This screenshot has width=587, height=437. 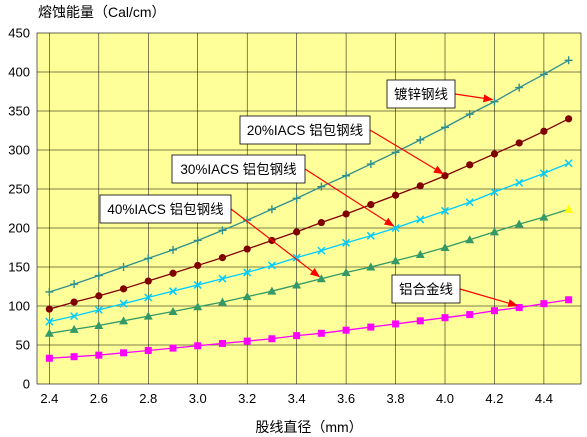 I want to click on y-tick-label: 300, so click(x=19, y=150).